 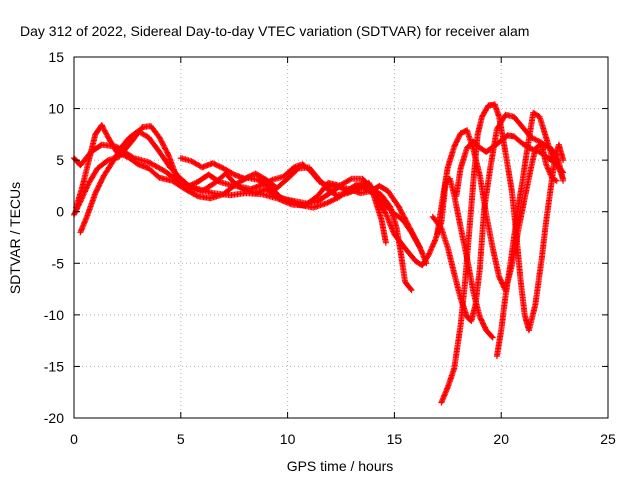 I want to click on x-tick-label: 10, so click(x=288, y=439).